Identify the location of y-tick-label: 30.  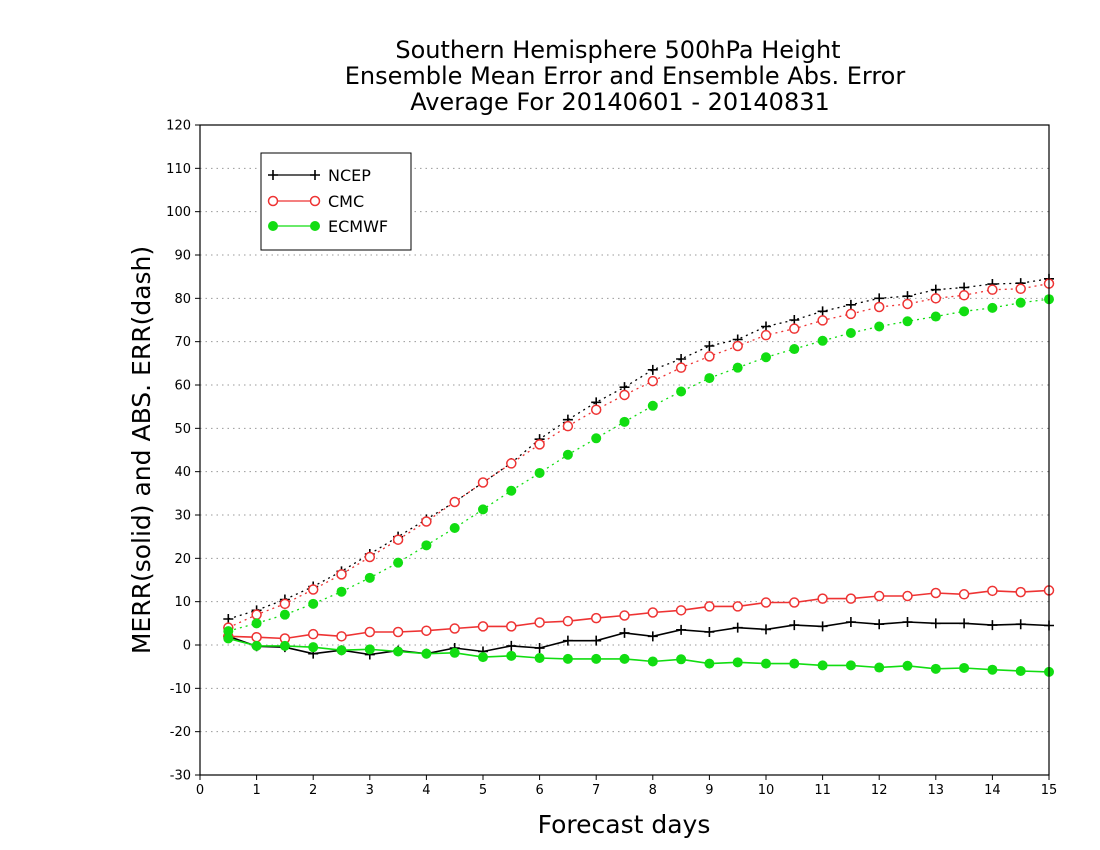
(182, 516).